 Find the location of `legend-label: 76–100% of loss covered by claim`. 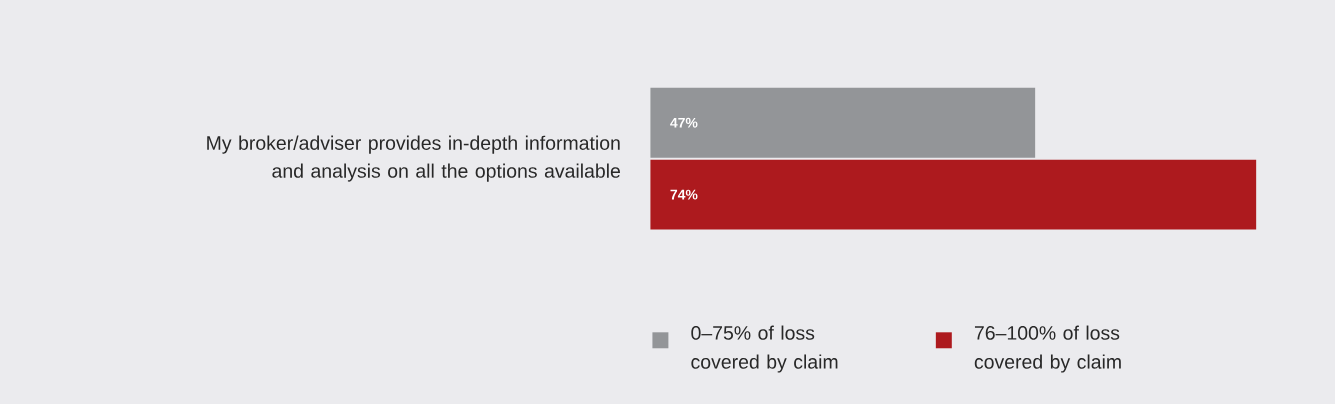

legend-label: 76–100% of loss covered by claim is located at coordinates (1047, 349).